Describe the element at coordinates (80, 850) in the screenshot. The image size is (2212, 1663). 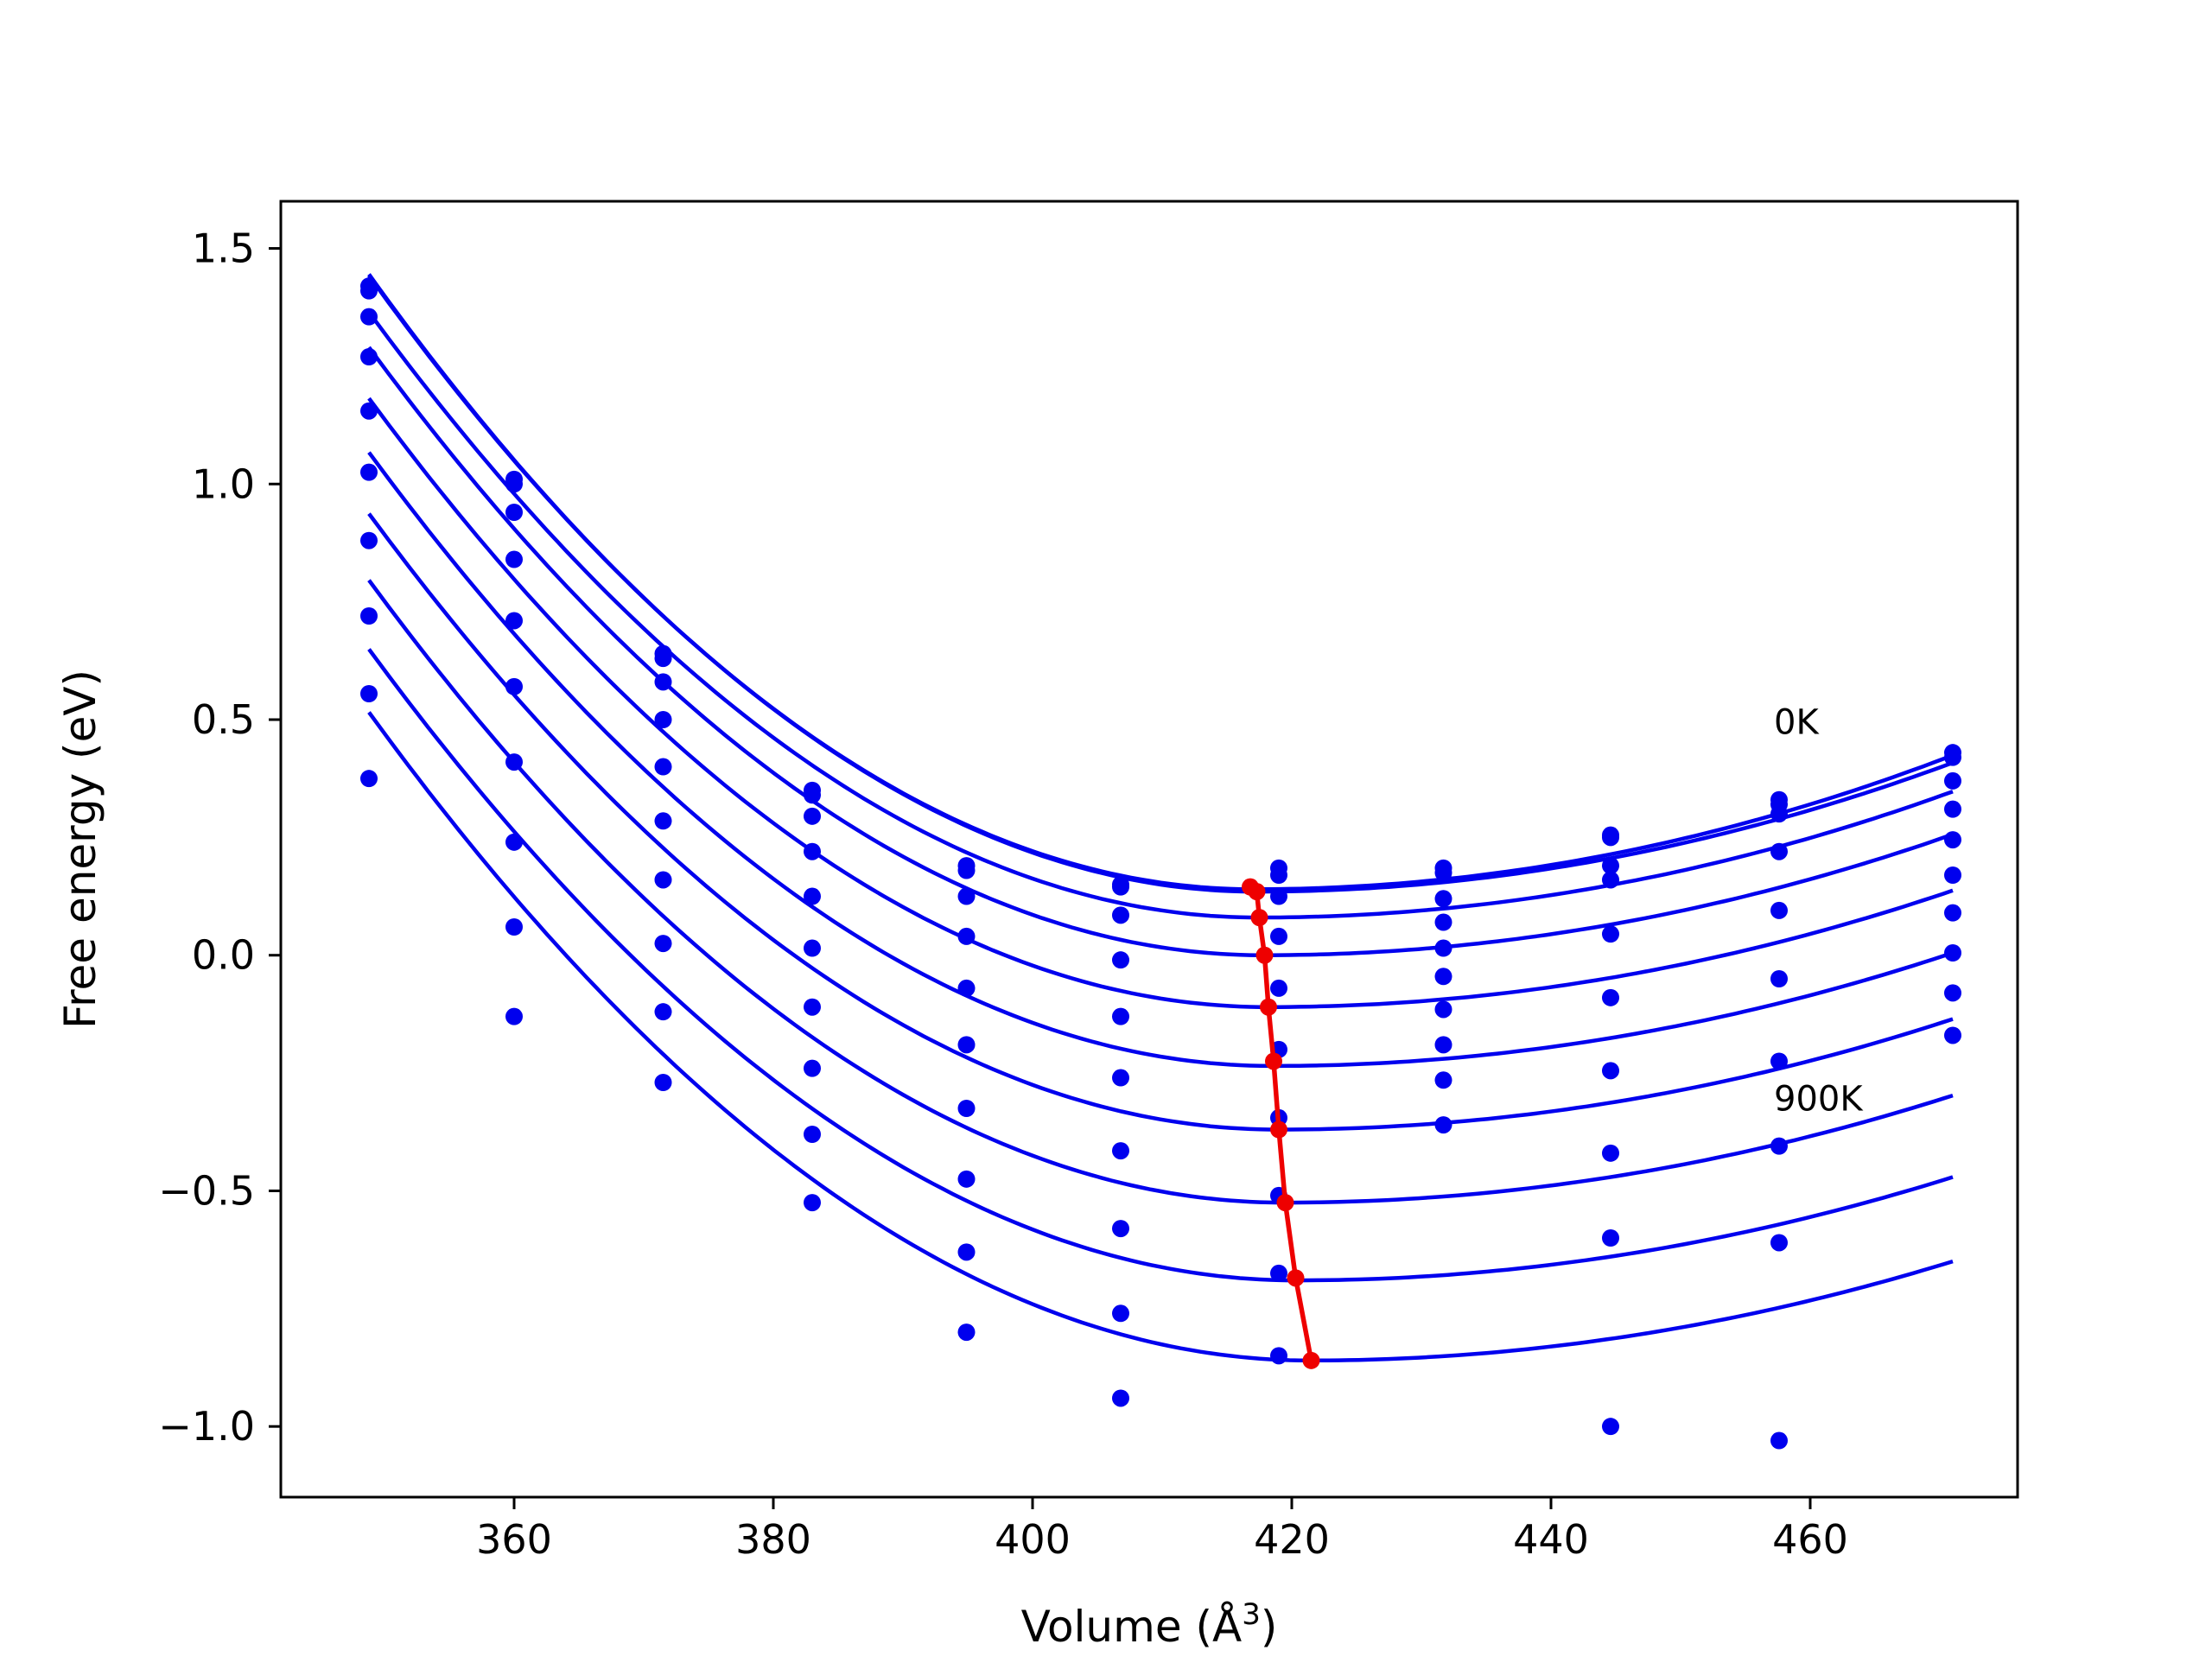
I see `y-axis-label: Free energy (eV)` at that location.